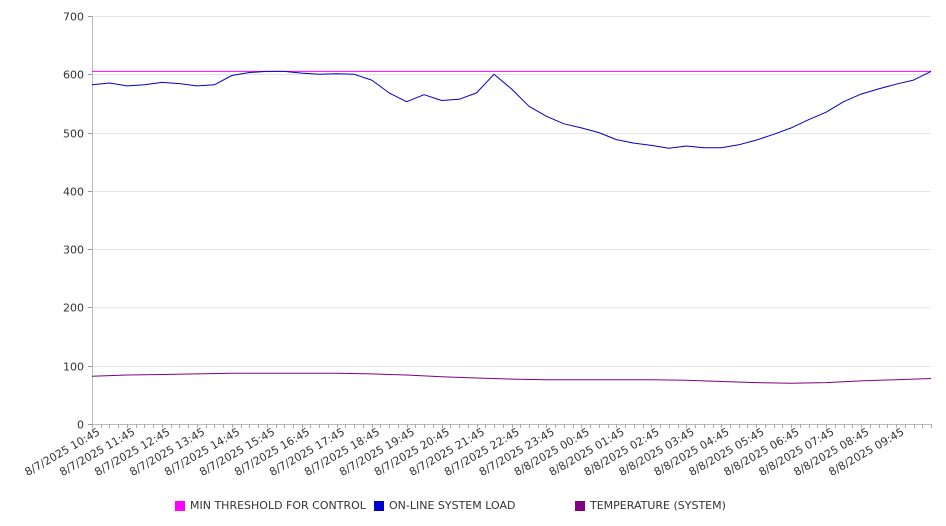 This screenshot has height=526, width=946. Describe the element at coordinates (73, 367) in the screenshot. I see `y-tick-label: 100` at that location.